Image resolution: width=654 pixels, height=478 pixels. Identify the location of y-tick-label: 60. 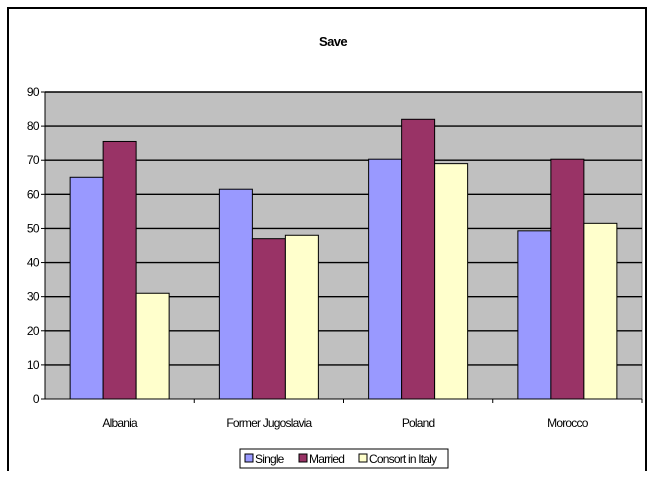
(33, 194).